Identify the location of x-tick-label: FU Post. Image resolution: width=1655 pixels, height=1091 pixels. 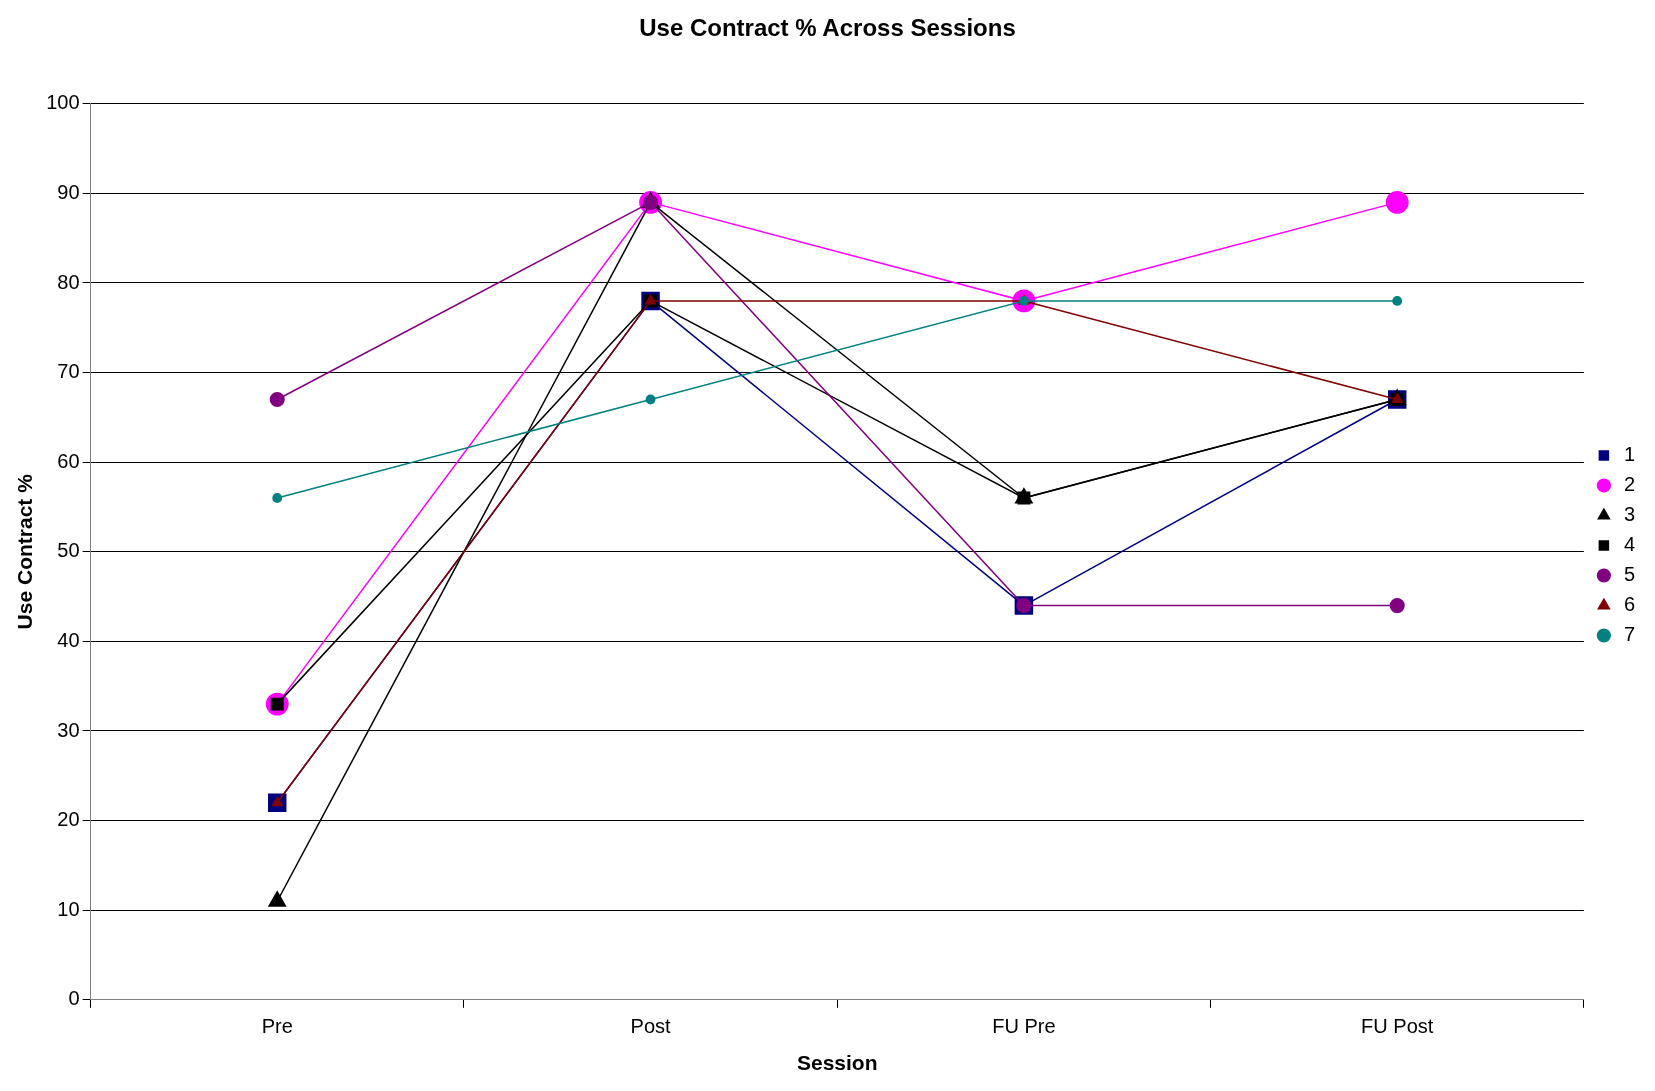
(1397, 1026).